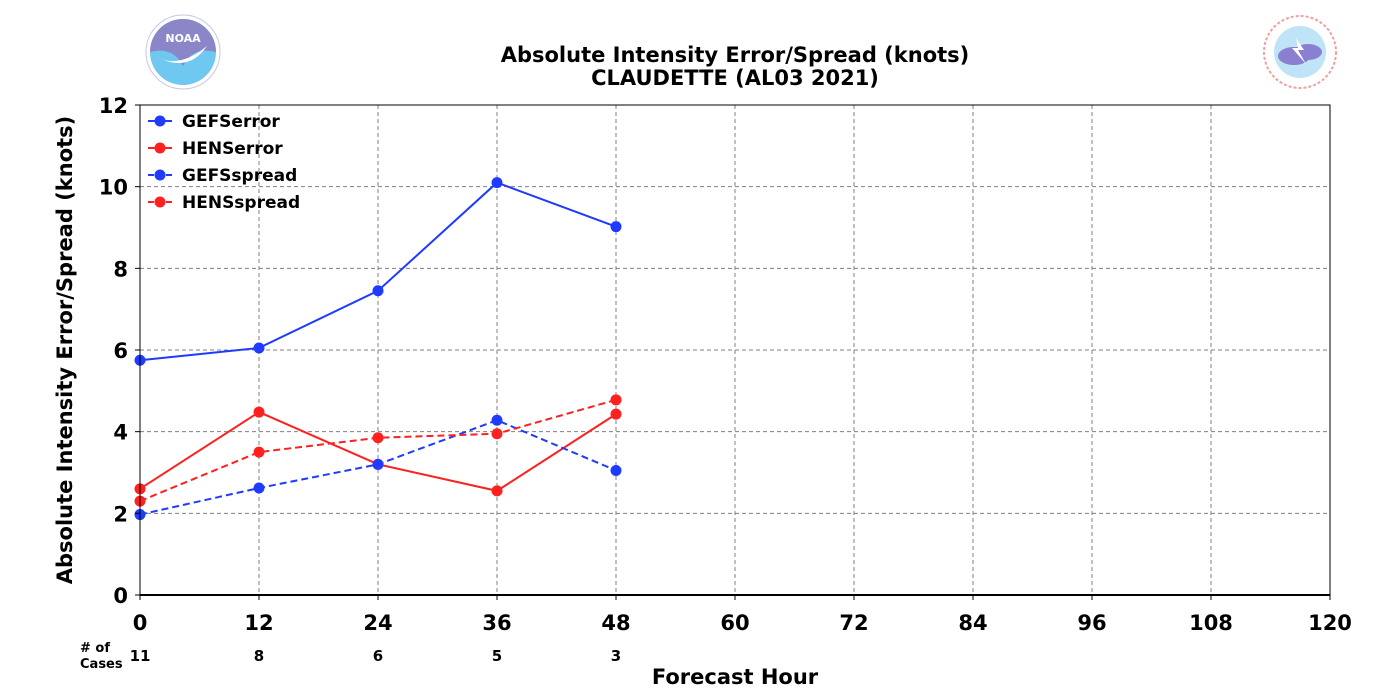  I want to click on x-tick-label: 0, so click(140, 623).